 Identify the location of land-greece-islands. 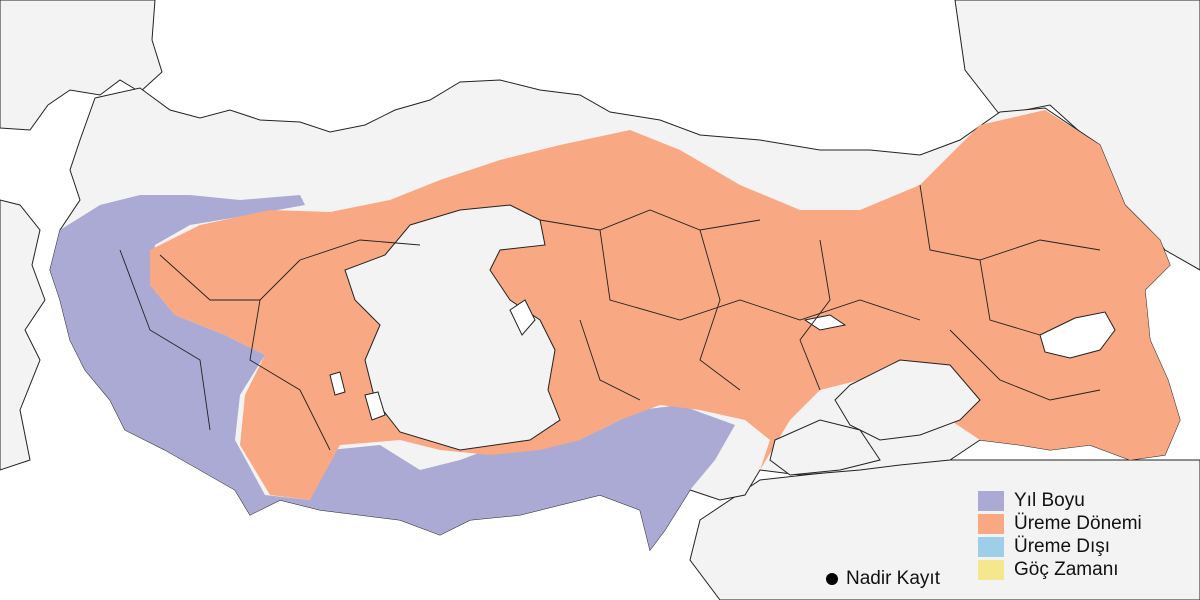
(23, 335).